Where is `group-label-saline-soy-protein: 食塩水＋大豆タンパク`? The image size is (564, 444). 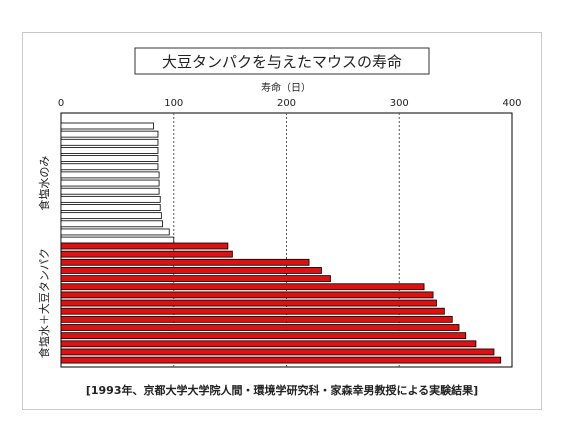
group-label-saline-soy-protein: 食塩水＋大豆タンパク is located at coordinates (44, 303).